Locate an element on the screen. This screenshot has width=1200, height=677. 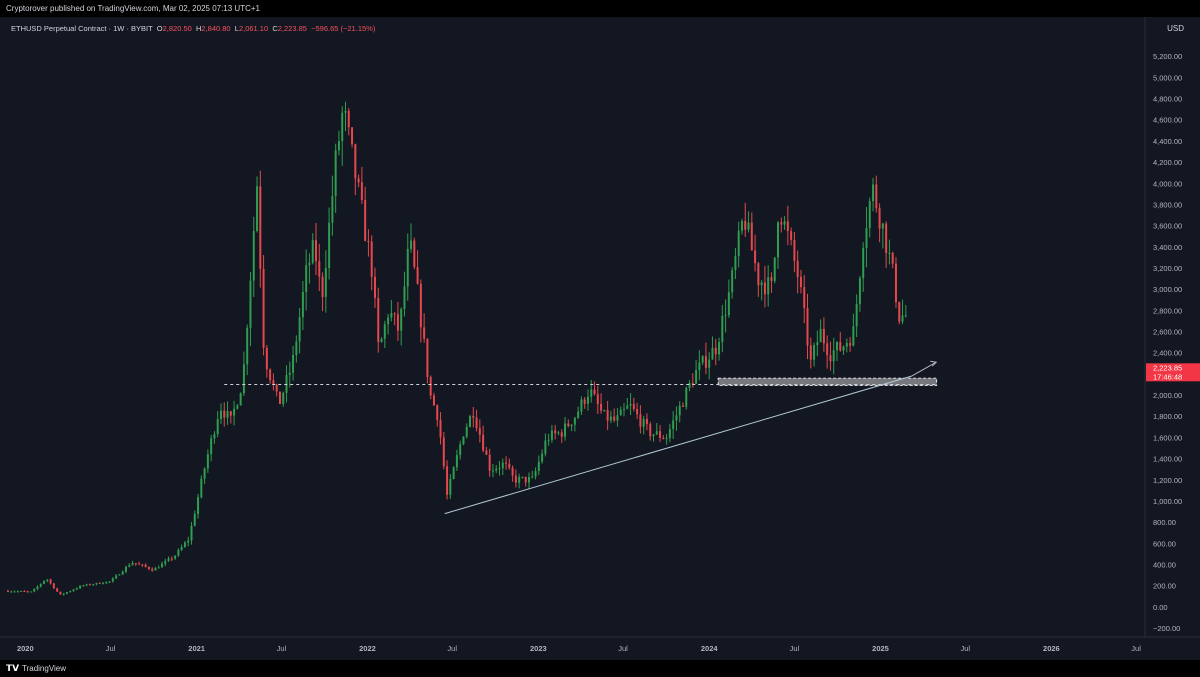
close-value: 2,223.85 is located at coordinates (292, 28).